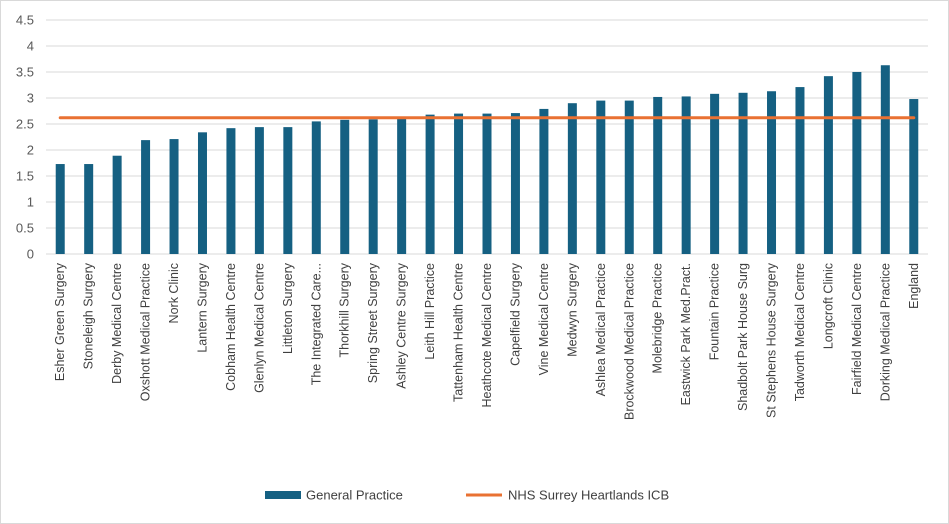 The height and width of the screenshot is (524, 949). I want to click on x-category-label: Lantern Surgery, so click(202, 307).